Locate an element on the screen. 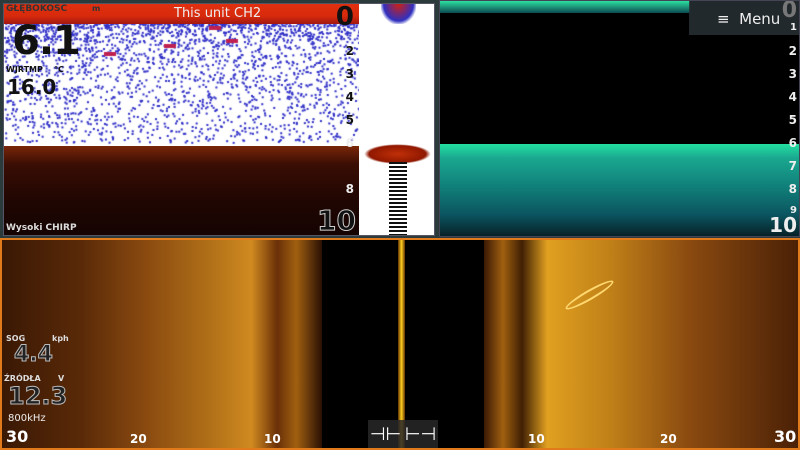 Image resolution: width=800 pixels, height=450 pixels. surface-clutter is located at coordinates (181, 14).